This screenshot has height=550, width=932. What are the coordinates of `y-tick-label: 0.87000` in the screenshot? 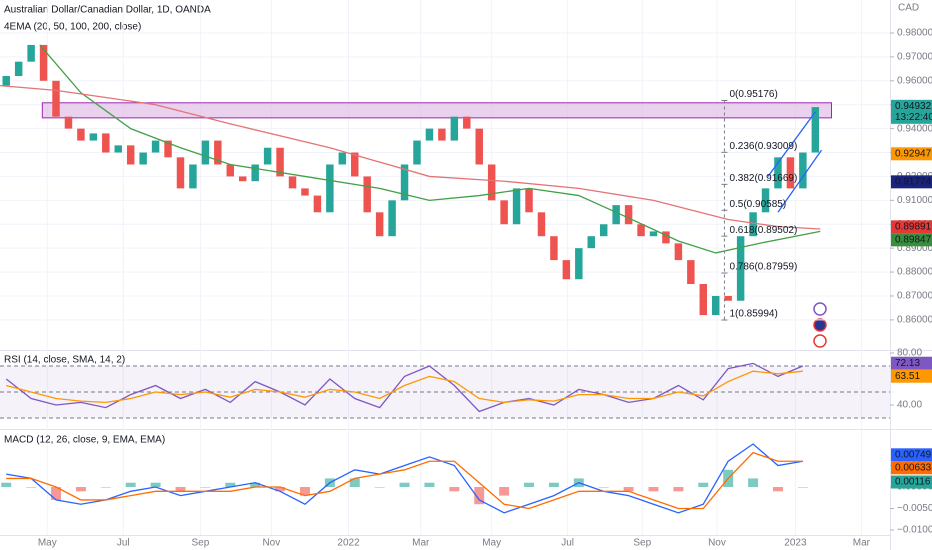 It's located at (914, 296).